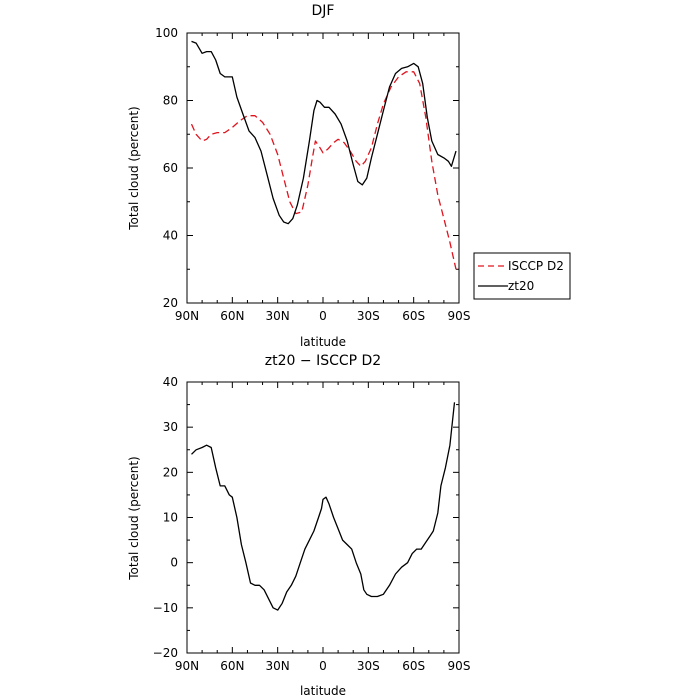 This screenshot has height=700, width=700. I want to click on bottom-y-tick-label: −20, so click(165, 653).